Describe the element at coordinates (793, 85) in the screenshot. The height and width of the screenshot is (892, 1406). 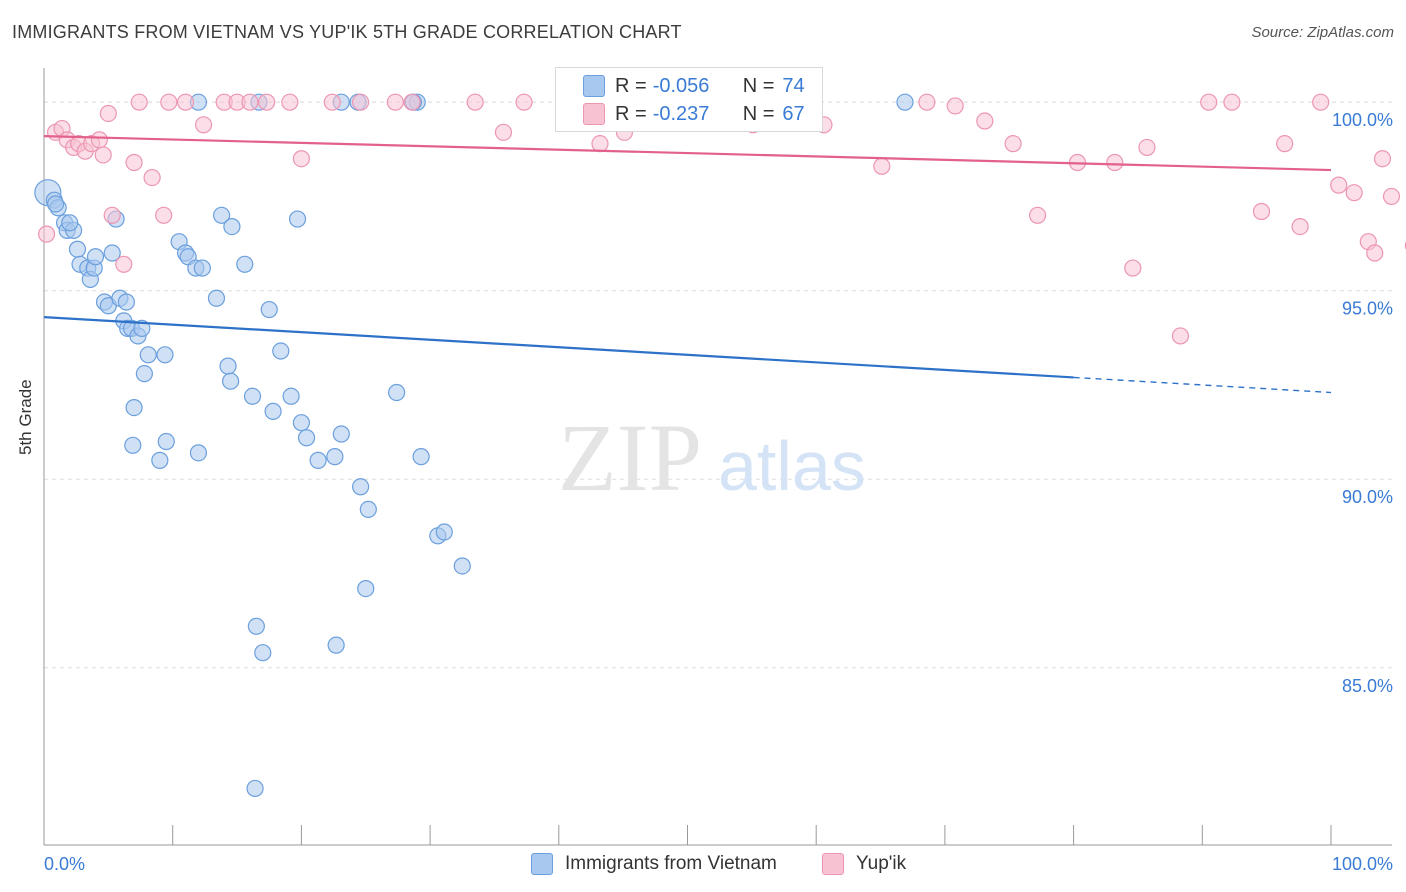
I see `legend-n-value: 74` at that location.